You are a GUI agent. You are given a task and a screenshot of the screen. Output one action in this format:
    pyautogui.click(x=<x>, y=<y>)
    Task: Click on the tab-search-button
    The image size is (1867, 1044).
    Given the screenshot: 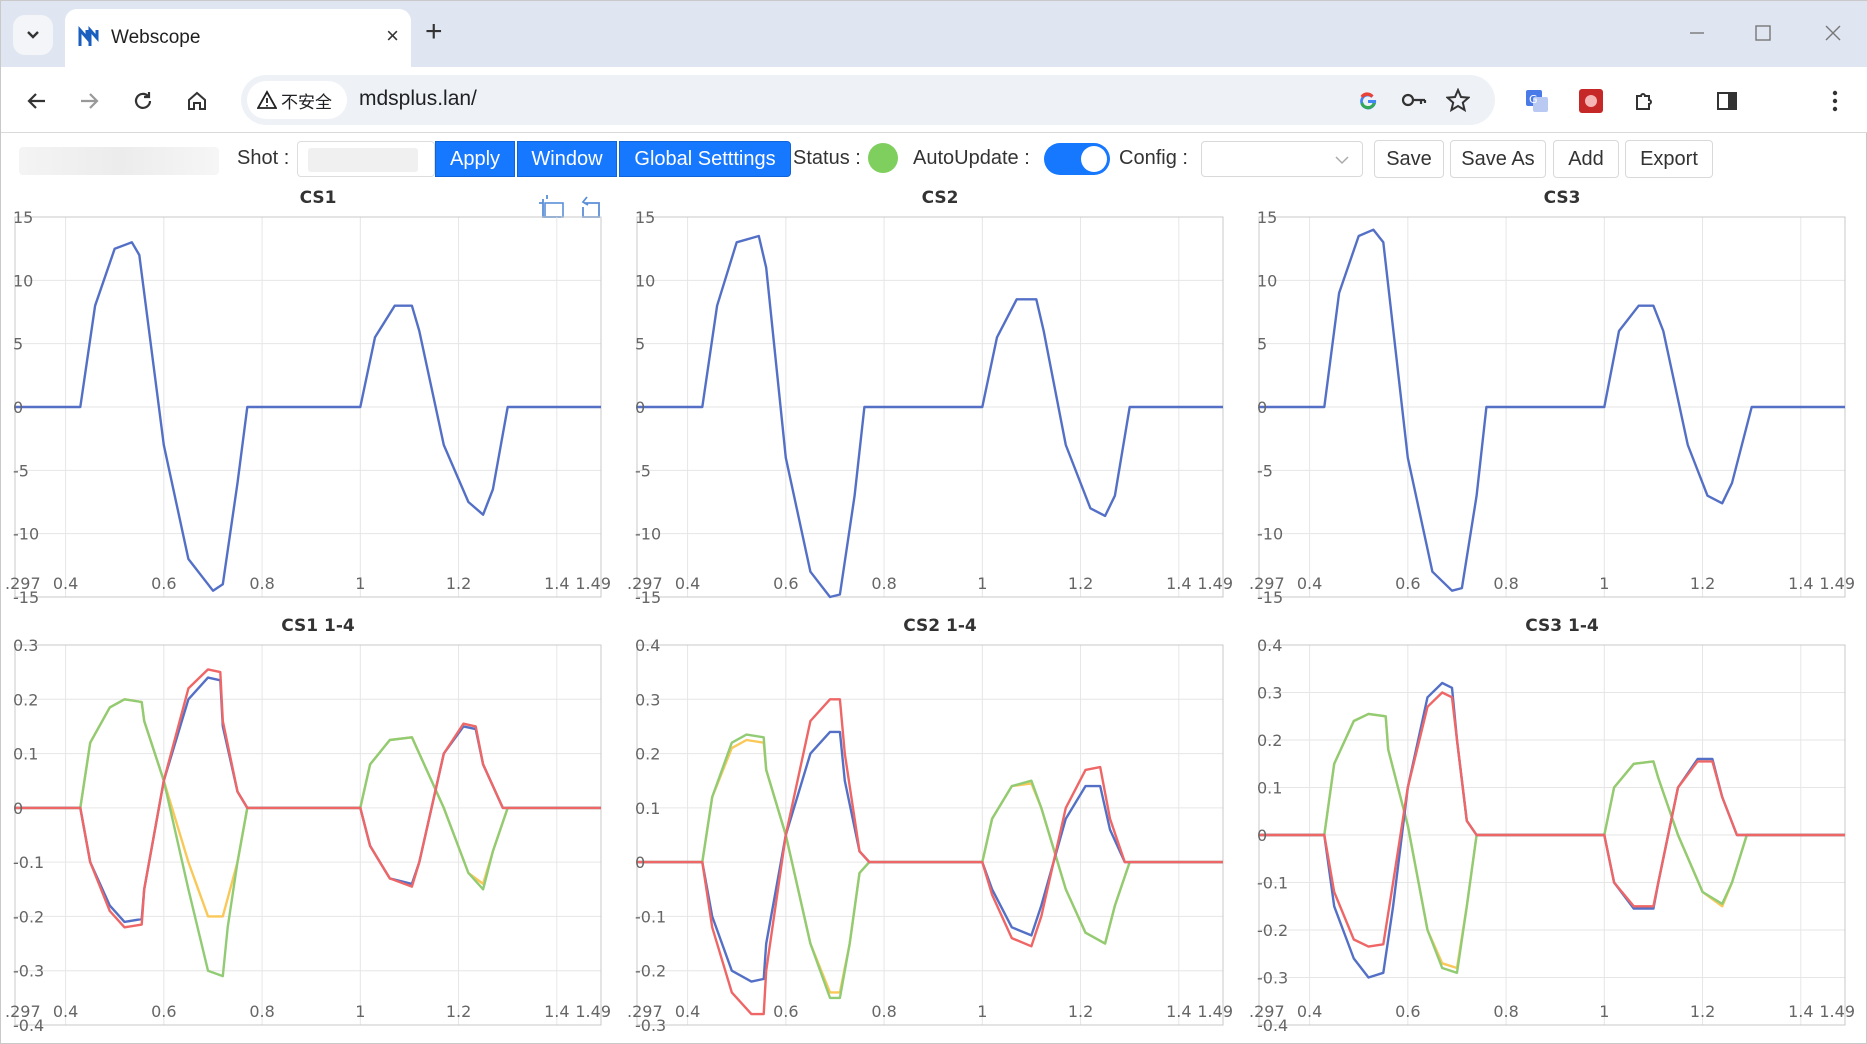 What is the action you would take?
    pyautogui.click(x=33, y=35)
    